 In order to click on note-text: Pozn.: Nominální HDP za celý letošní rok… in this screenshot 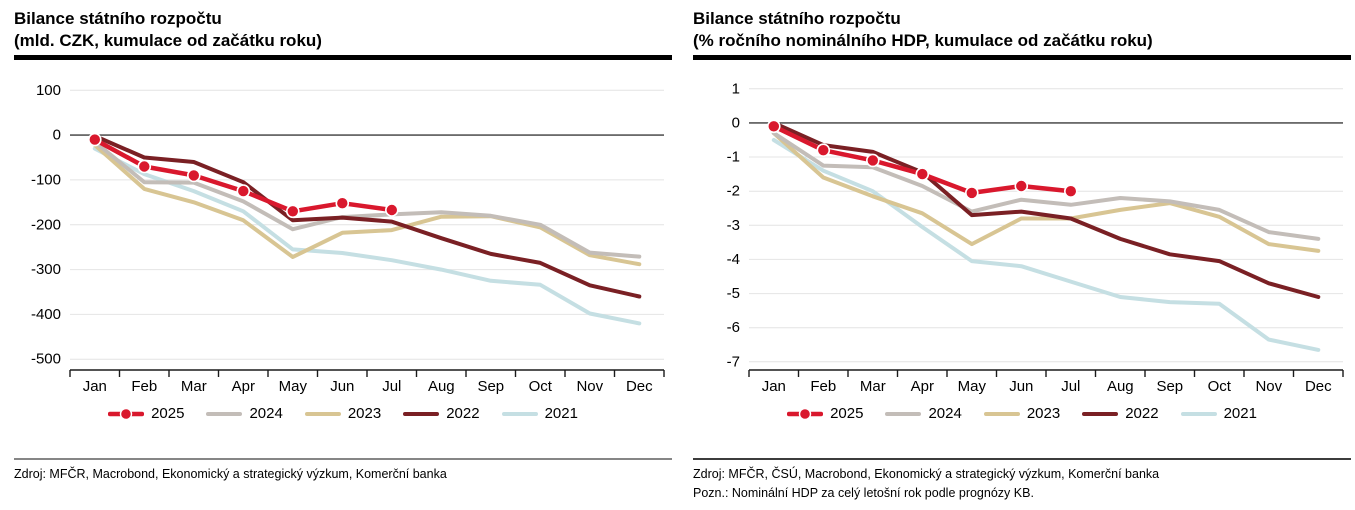, I will do `click(863, 493)`.